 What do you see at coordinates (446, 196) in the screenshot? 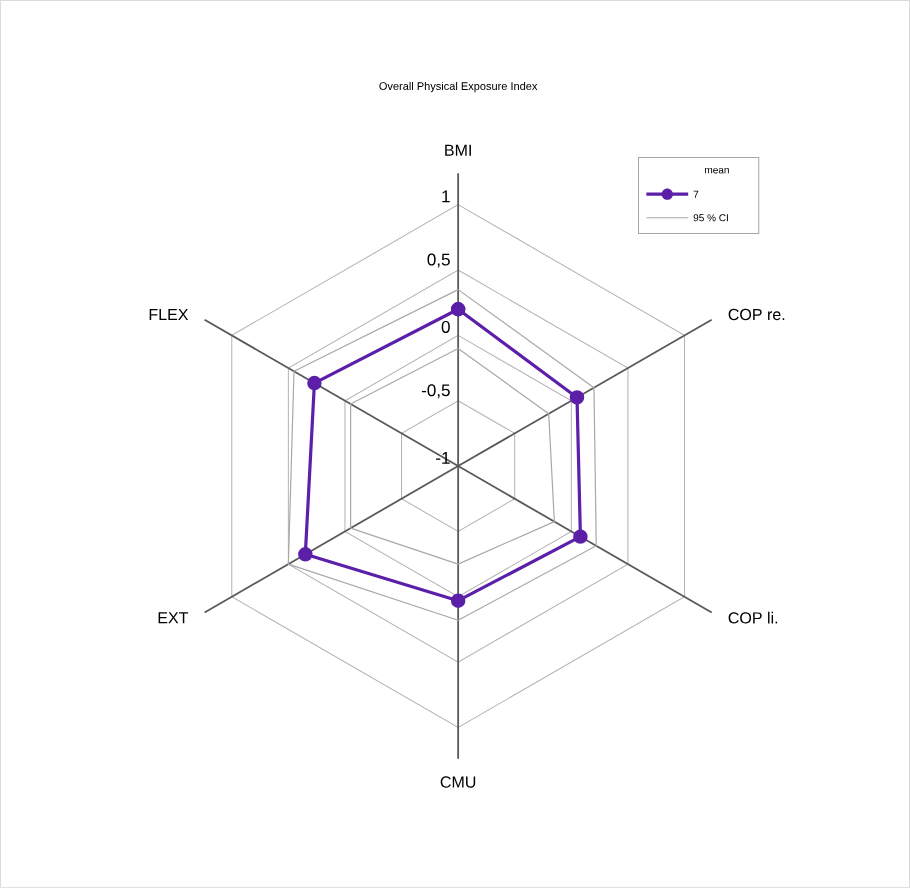
I see `y-tick-label: 1` at bounding box center [446, 196].